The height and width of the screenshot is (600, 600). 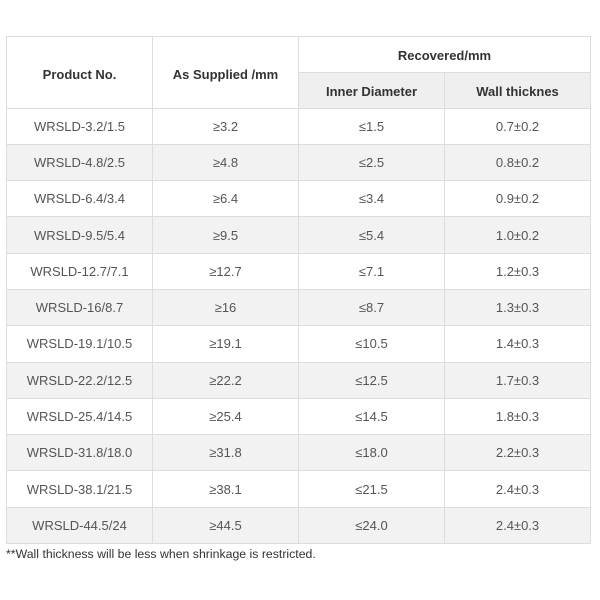 I want to click on cell-as-supplied: ≥9.5, so click(x=225, y=235).